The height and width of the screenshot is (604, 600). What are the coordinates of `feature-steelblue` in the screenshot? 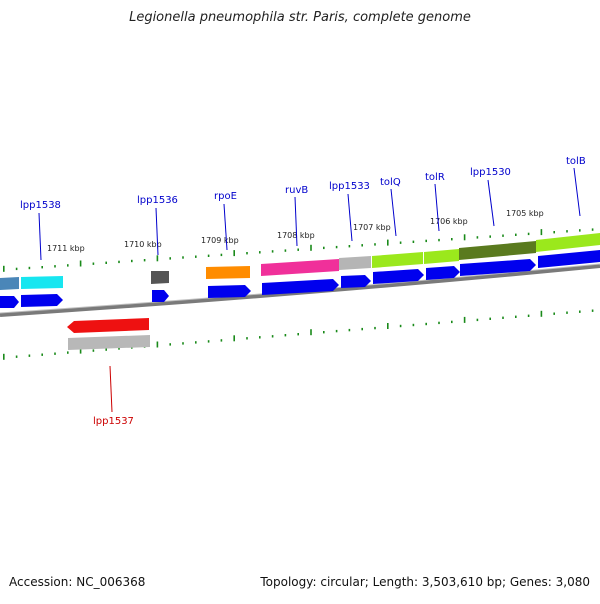 It's located at (9, 283).